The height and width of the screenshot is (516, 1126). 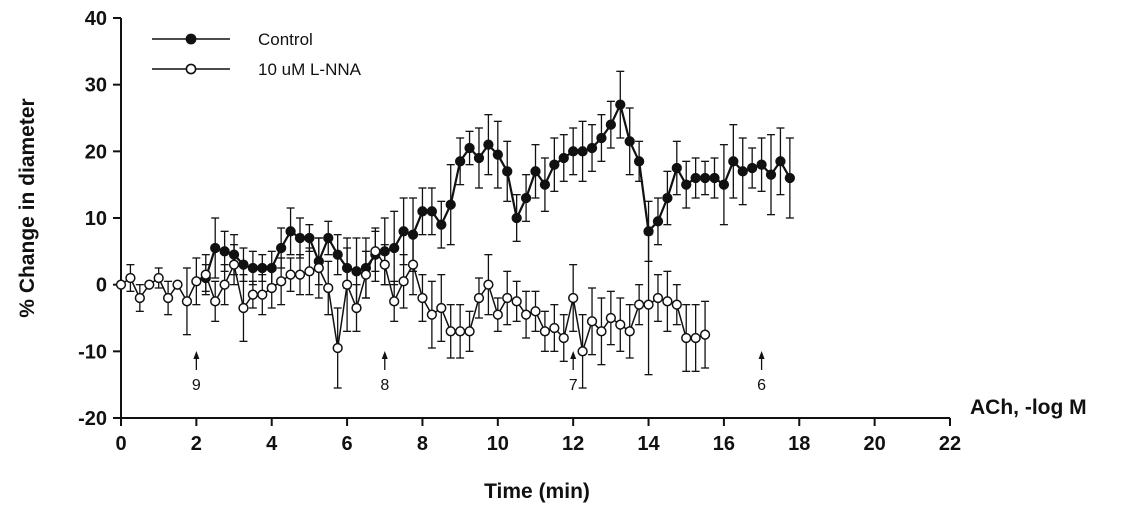 What do you see at coordinates (257, 54) in the screenshot?
I see `legend: Control 10 uM L-NNA` at bounding box center [257, 54].